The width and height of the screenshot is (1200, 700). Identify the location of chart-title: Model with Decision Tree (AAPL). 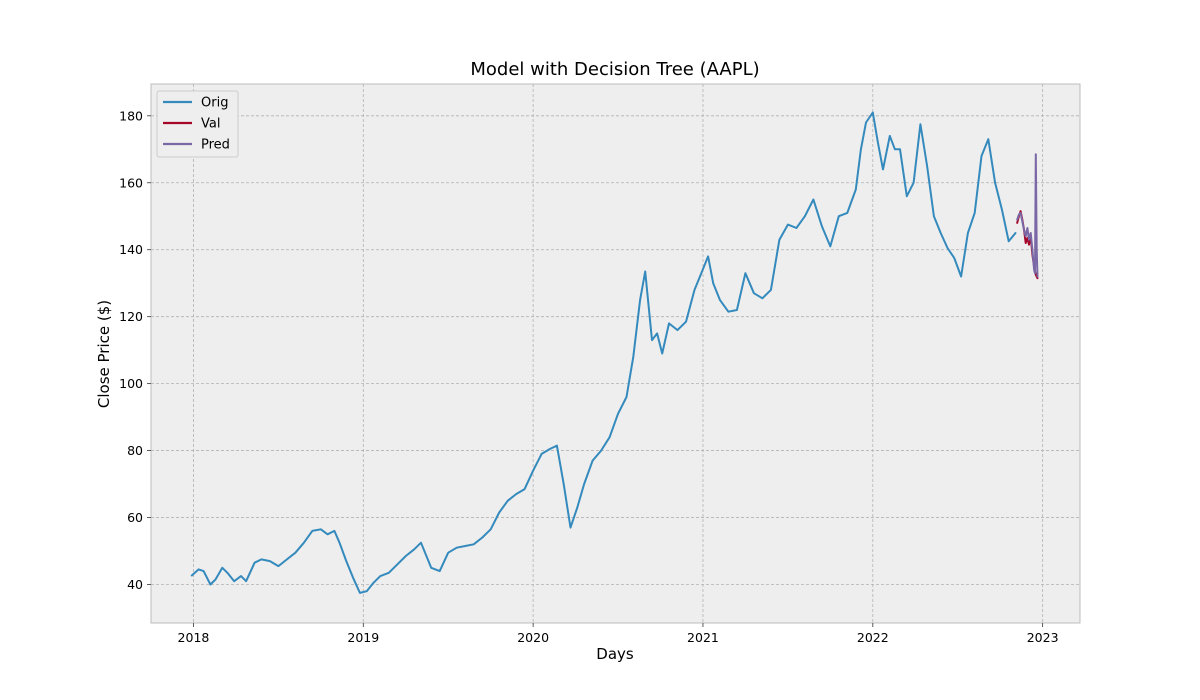
(614, 69).